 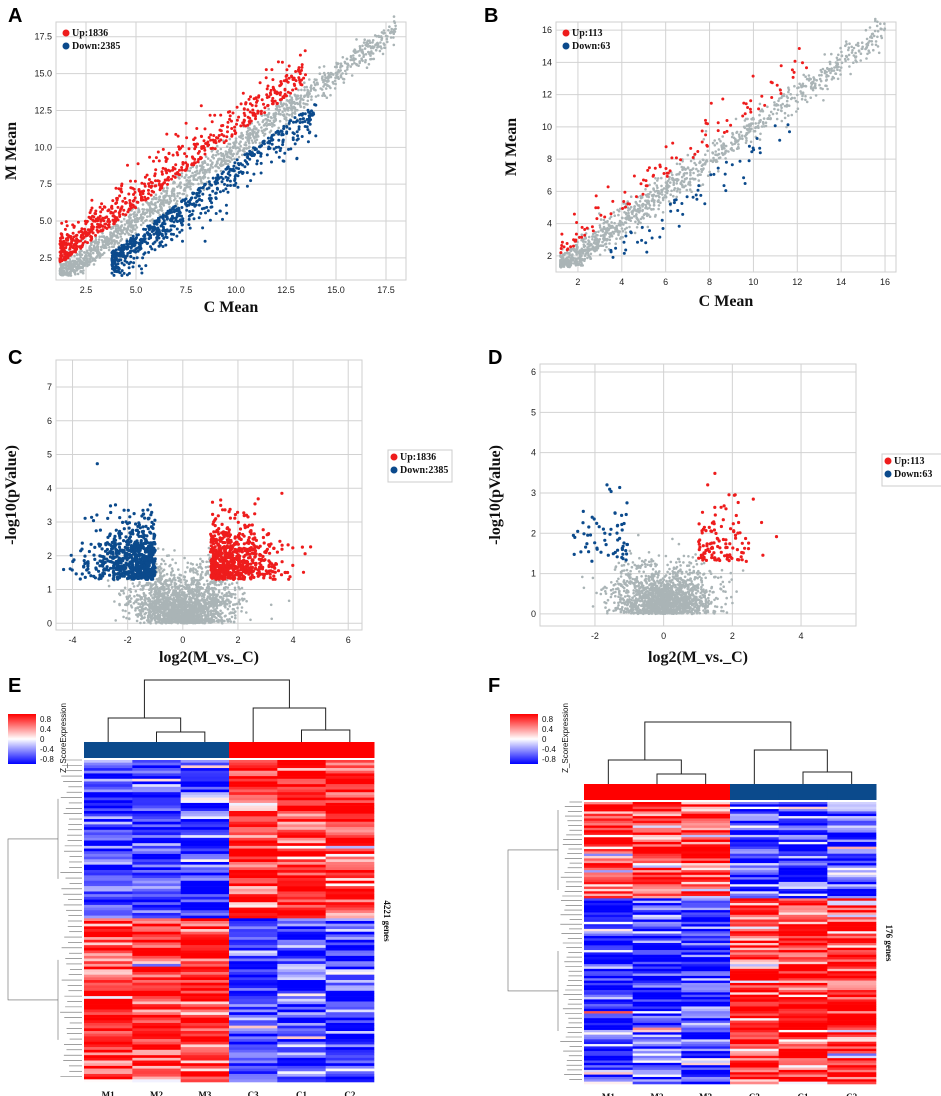 What do you see at coordinates (495, 358) in the screenshot?
I see `panel-label-d: D` at bounding box center [495, 358].